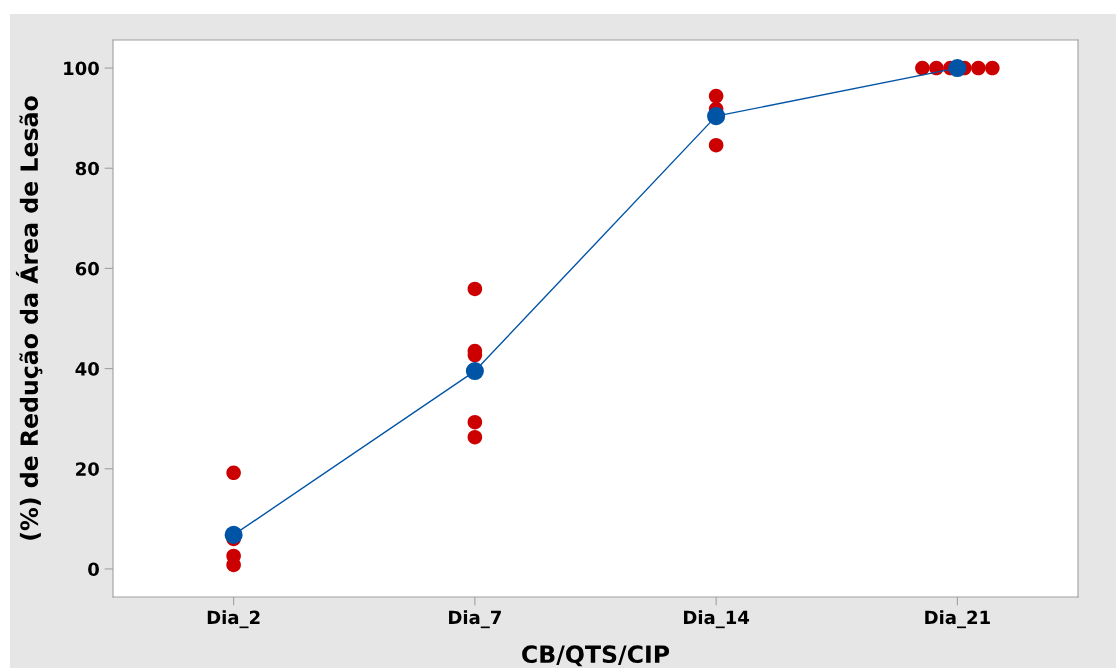 This screenshot has height=668, width=1116. Describe the element at coordinates (93, 569) in the screenshot. I see `y-tick-label: 0` at that location.